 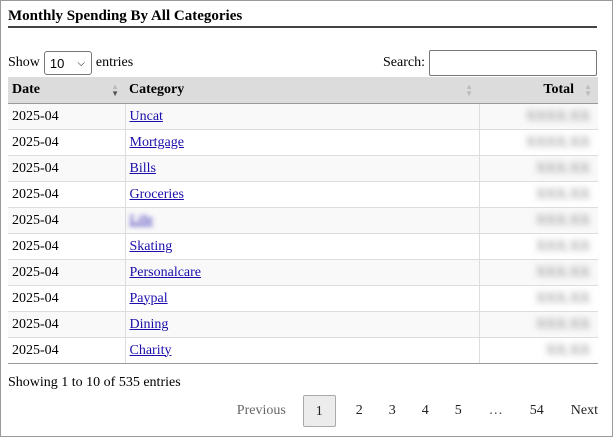 I want to click on entries-select-value: 10, so click(x=57, y=63).